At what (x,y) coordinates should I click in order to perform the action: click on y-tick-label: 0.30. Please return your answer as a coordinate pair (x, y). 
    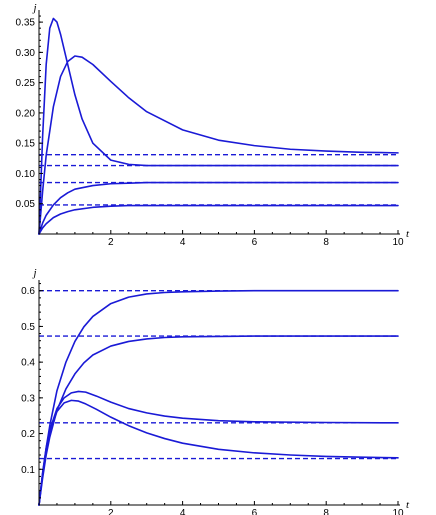
    Looking at the image, I should click on (26, 53).